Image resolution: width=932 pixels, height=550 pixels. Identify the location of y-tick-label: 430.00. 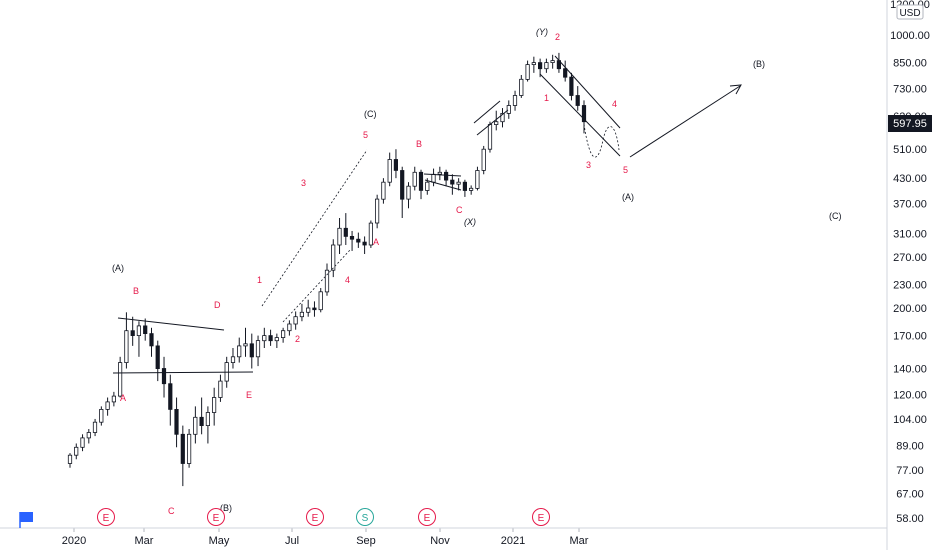
(910, 179).